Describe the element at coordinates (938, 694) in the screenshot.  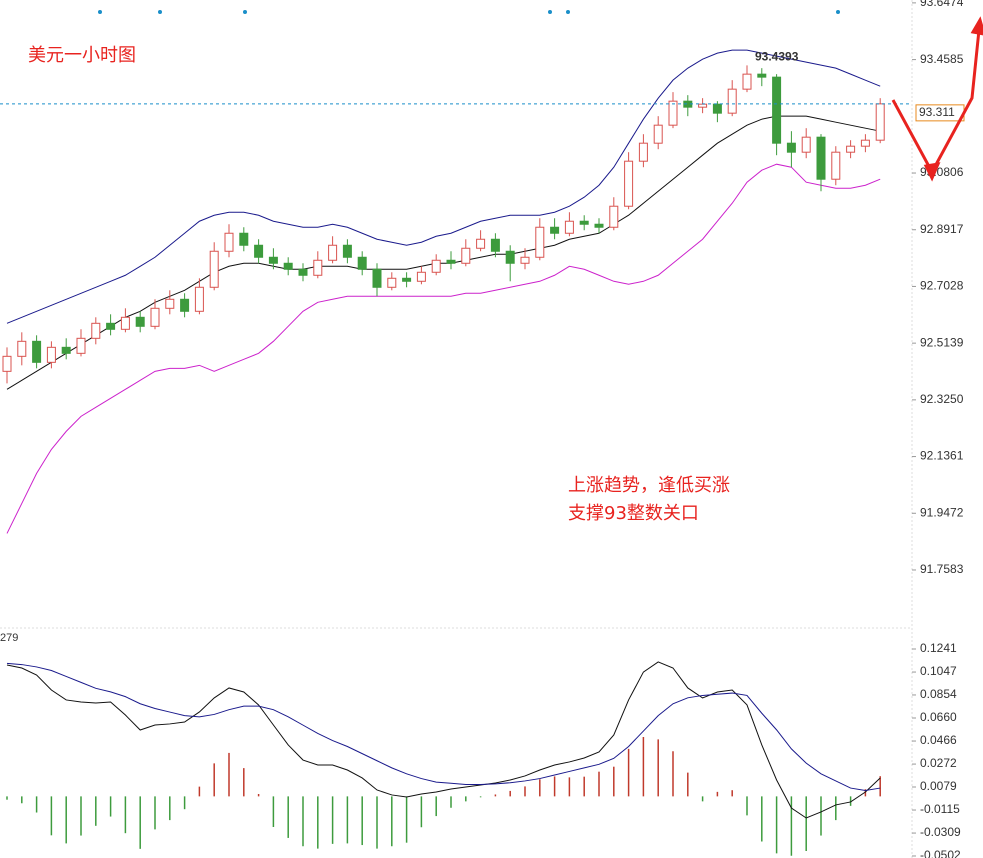
I see `y-tick-label: 0.0854` at that location.